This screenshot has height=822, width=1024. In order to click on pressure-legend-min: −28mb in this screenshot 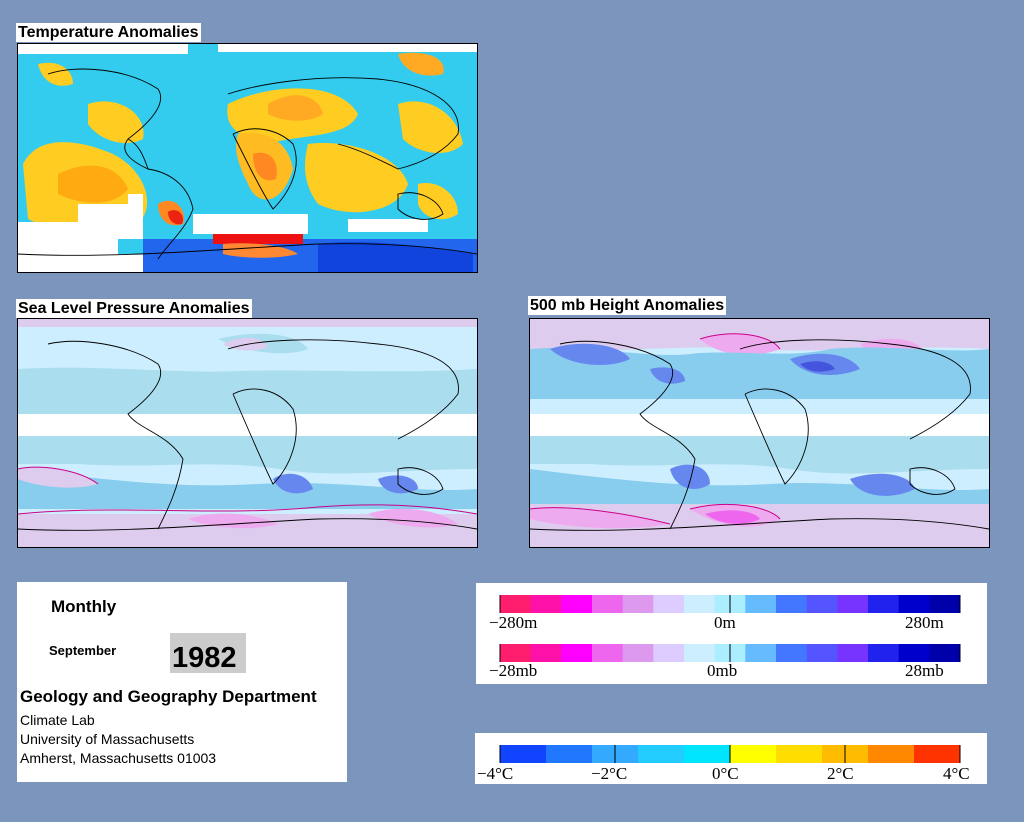, I will do `click(513, 670)`.